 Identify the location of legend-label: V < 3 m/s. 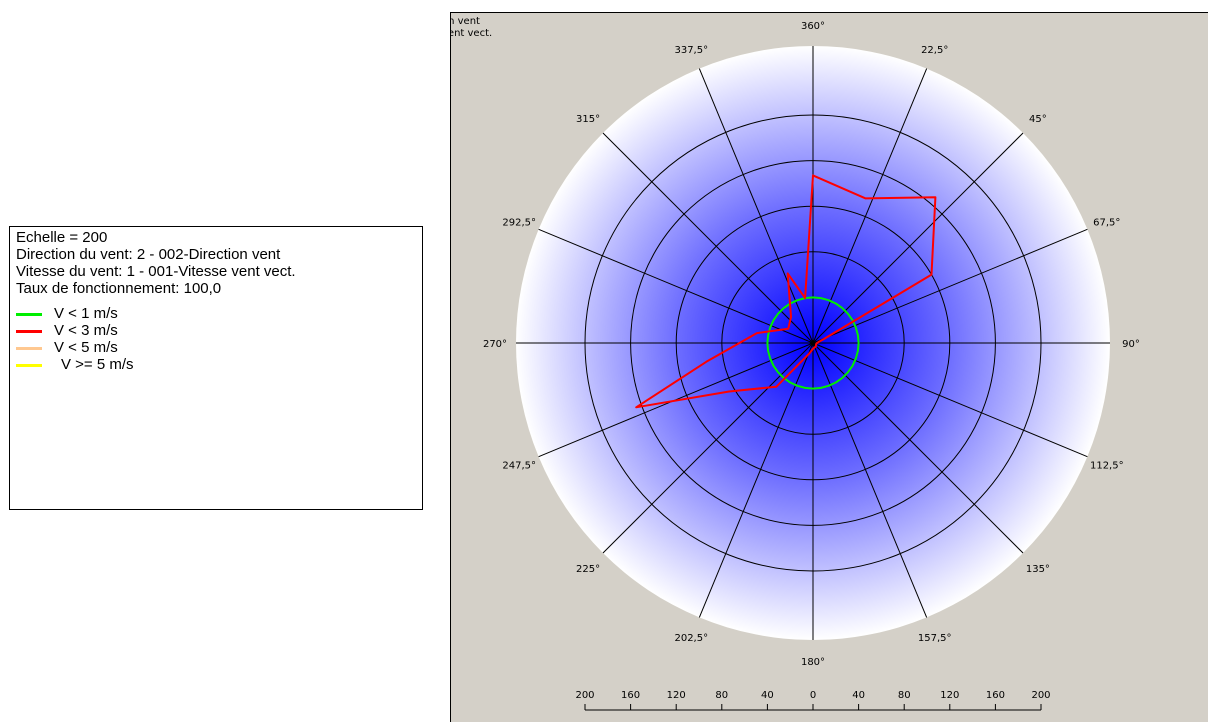
(86, 330).